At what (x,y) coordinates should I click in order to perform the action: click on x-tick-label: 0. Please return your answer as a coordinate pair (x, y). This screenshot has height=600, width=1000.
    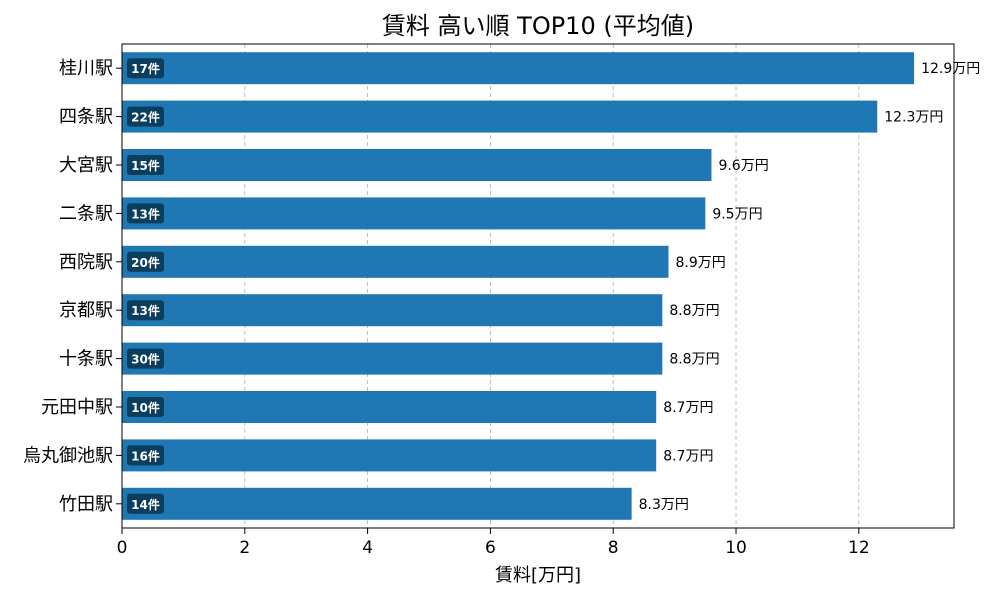
    Looking at the image, I should click on (122, 548).